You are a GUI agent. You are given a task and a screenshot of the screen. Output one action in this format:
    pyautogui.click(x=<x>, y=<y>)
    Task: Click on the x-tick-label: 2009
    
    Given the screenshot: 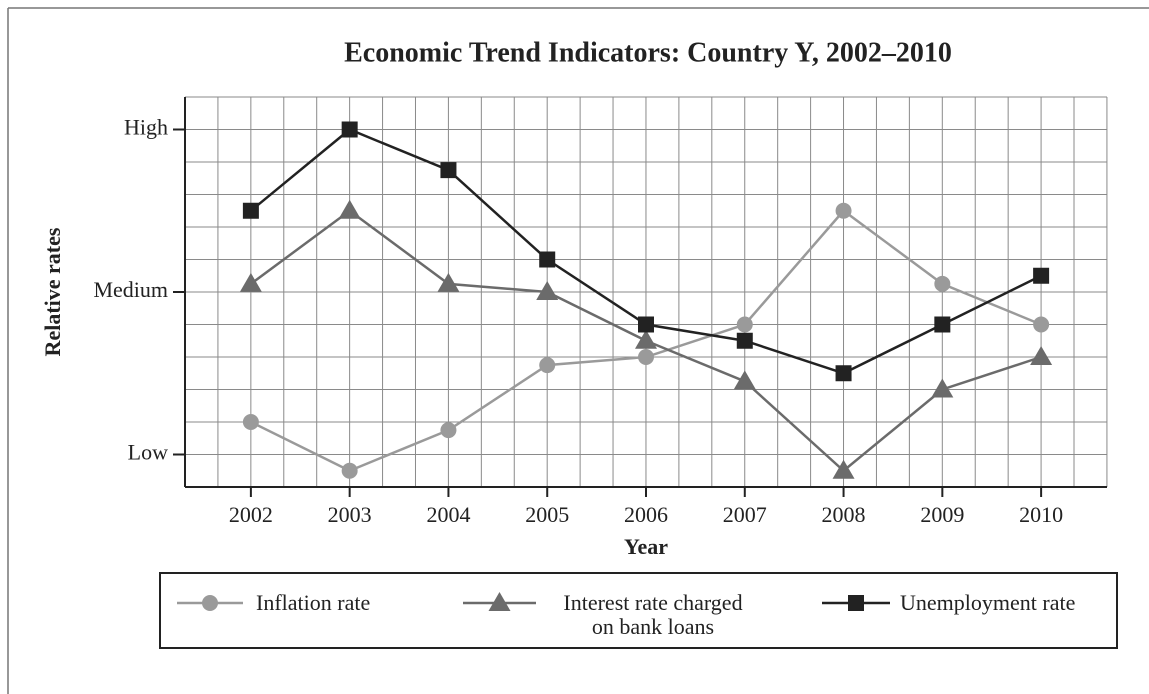 What is the action you would take?
    pyautogui.click(x=942, y=514)
    